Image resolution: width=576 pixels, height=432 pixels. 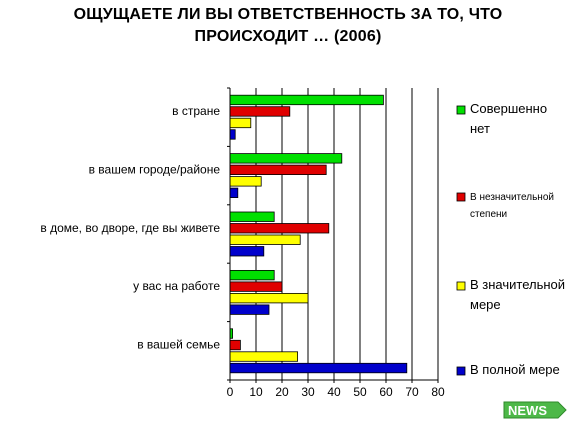 What do you see at coordinates (288, 36) in the screenshot?
I see `chart-title-line-2: ПРОИСХОДИТ … (2006)` at bounding box center [288, 36].